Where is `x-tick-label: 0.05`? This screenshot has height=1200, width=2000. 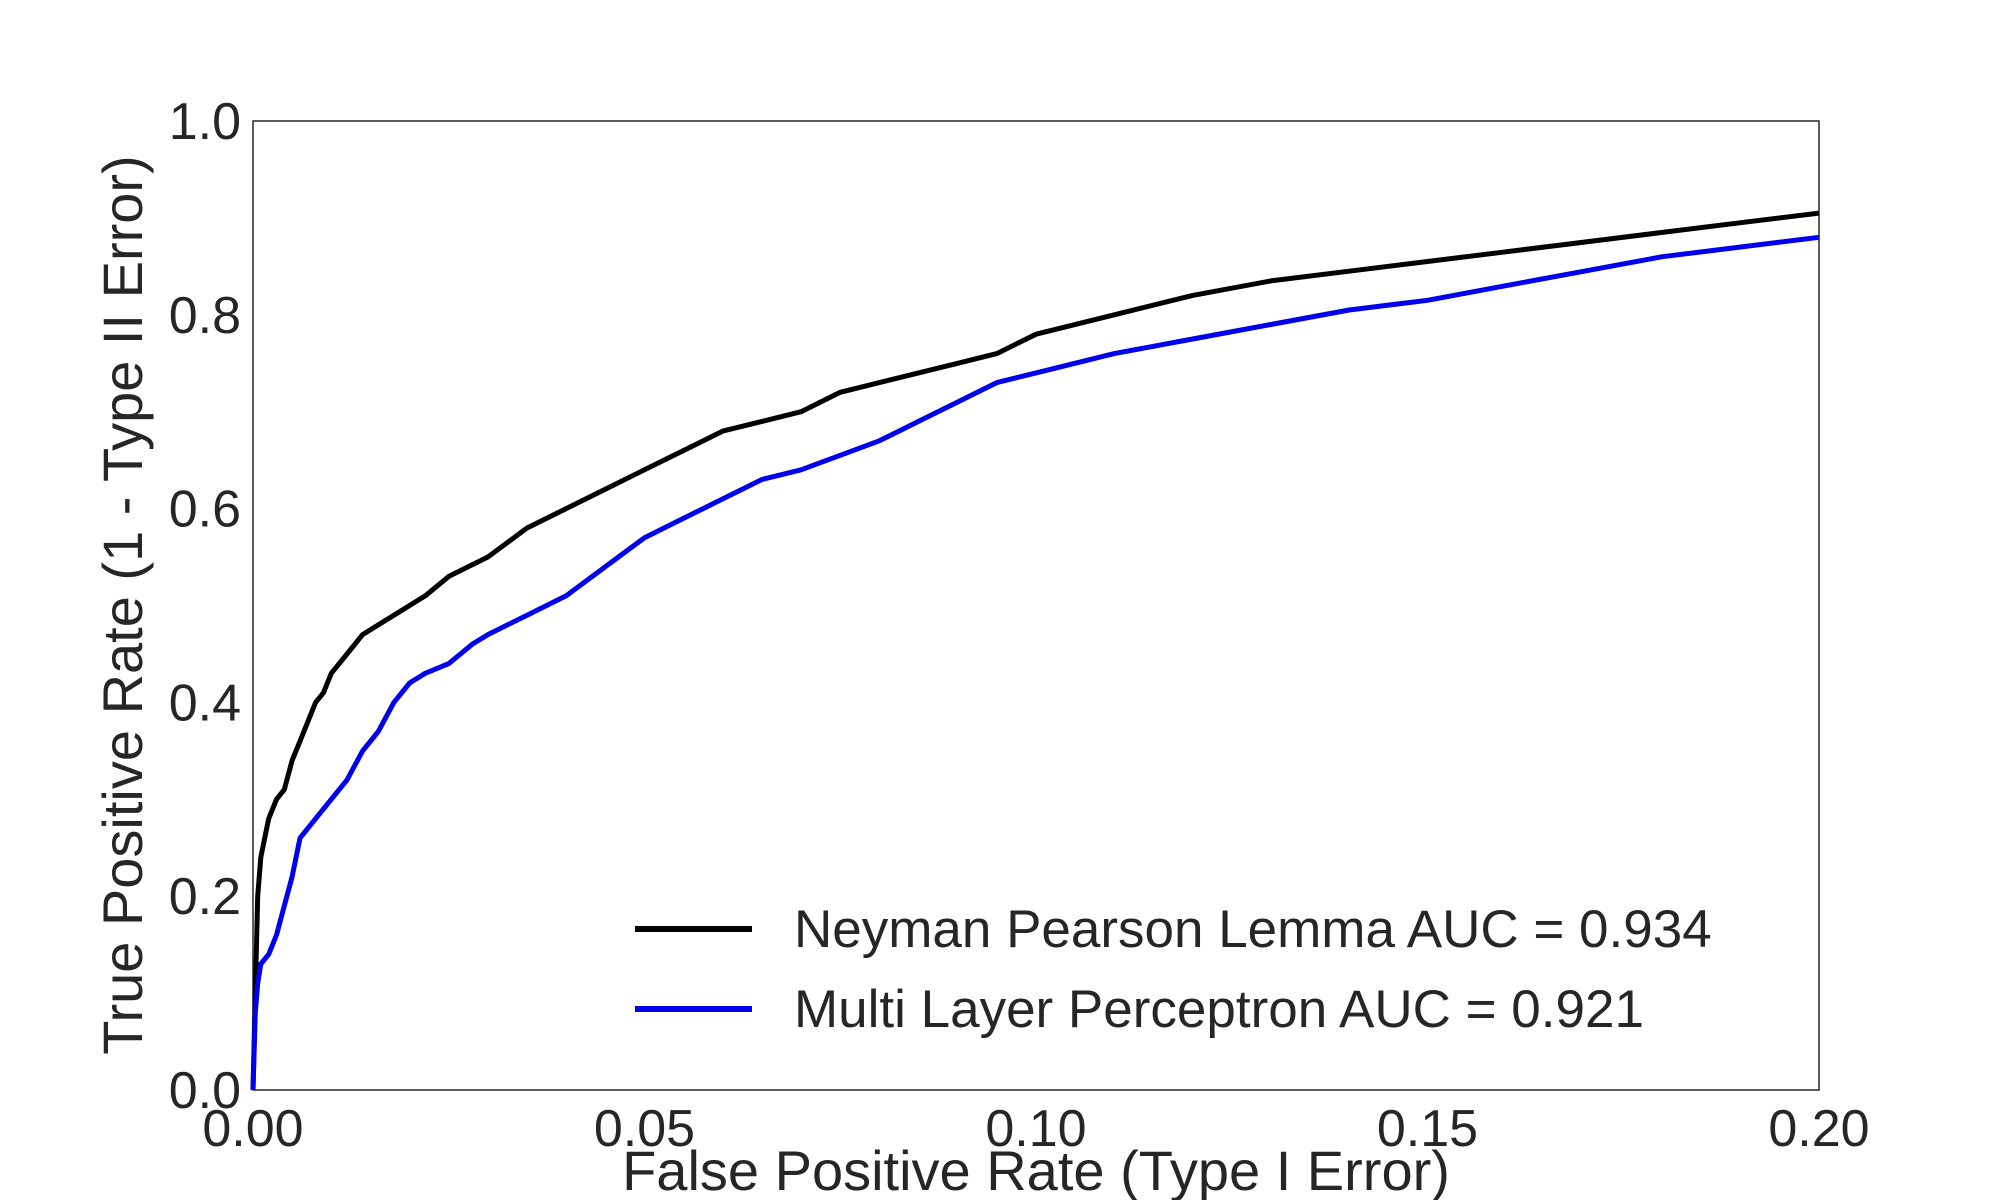 x-tick-label: 0.05 is located at coordinates (644, 1129).